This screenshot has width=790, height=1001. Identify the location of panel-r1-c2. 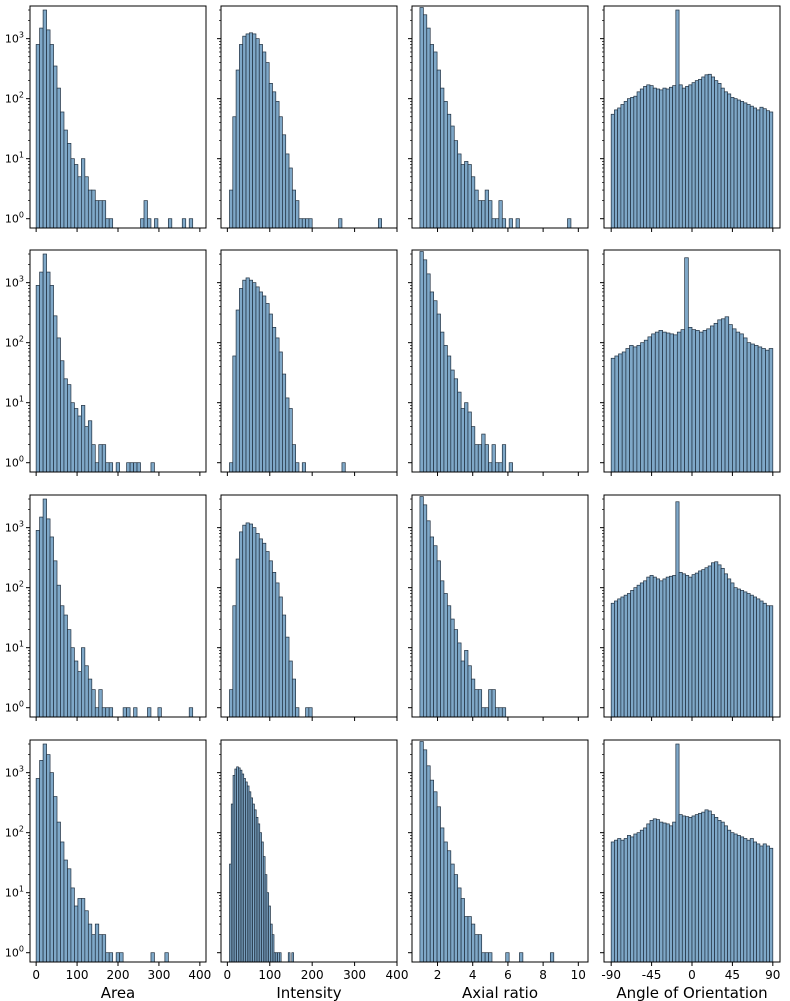
(307, 118).